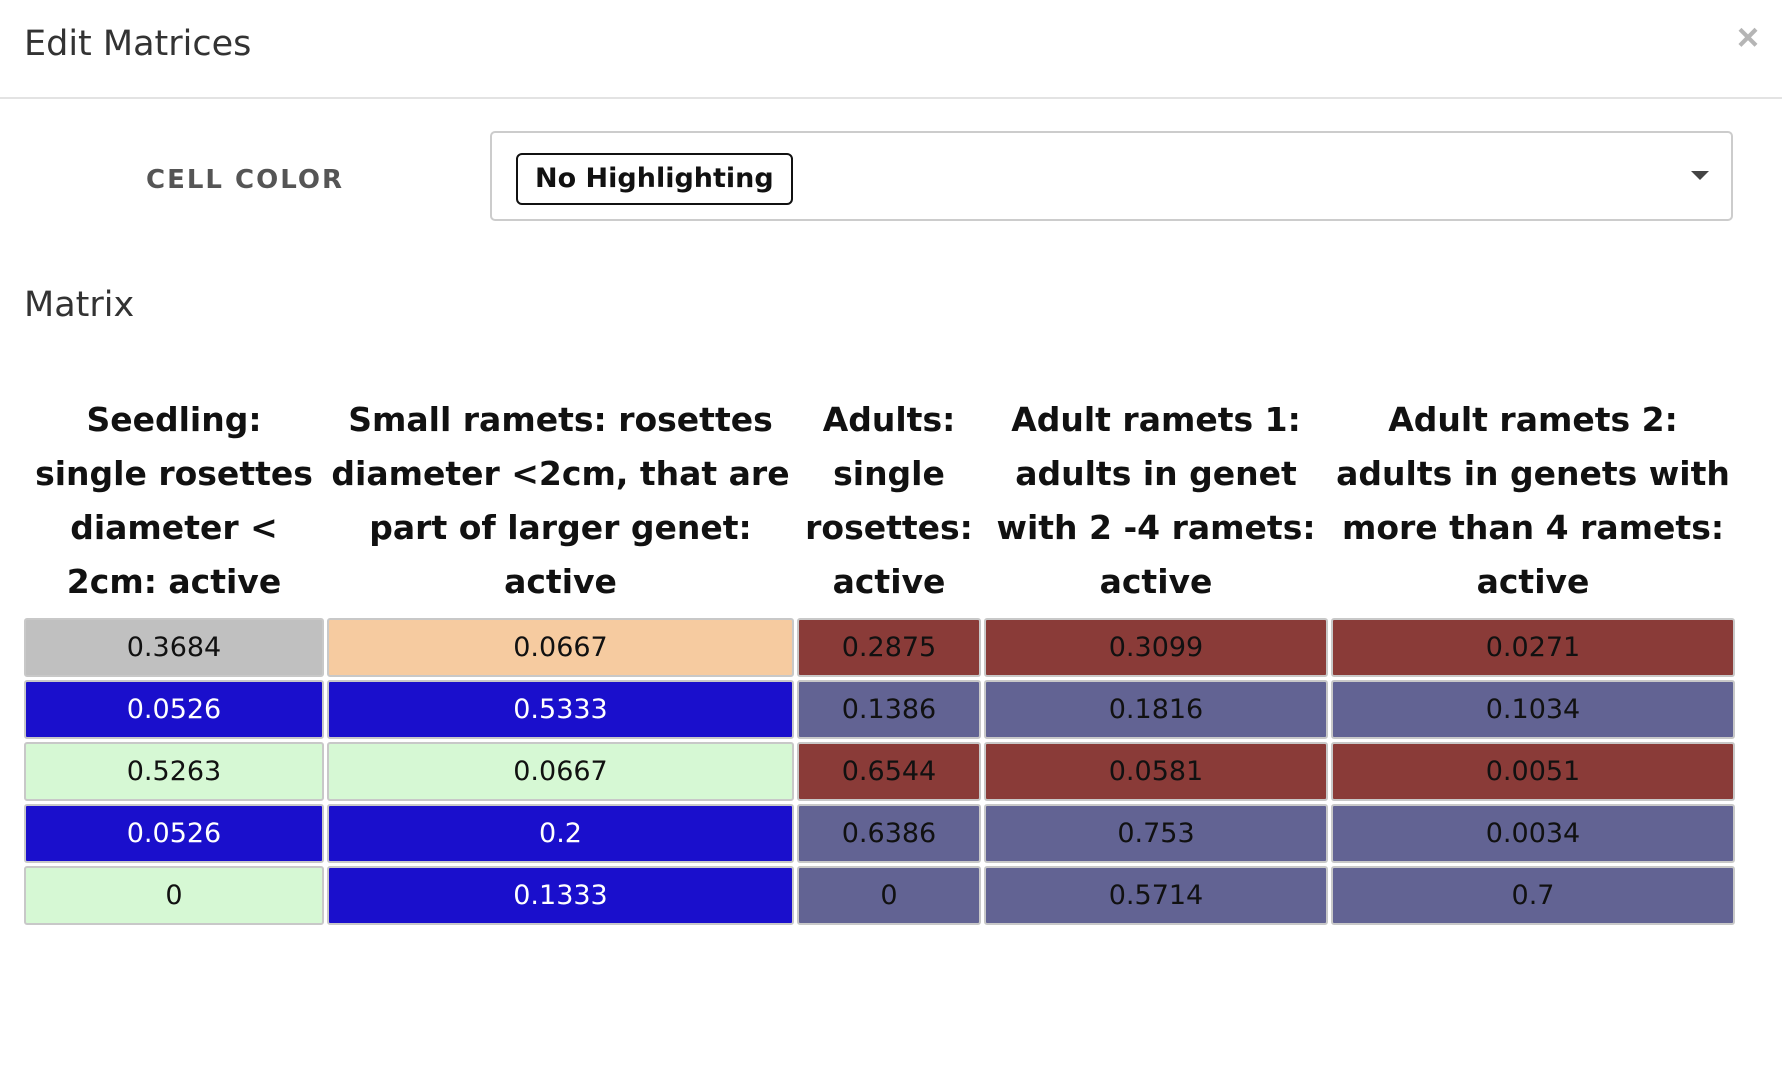  I want to click on matrix-cell: 0.753, so click(1156, 833).